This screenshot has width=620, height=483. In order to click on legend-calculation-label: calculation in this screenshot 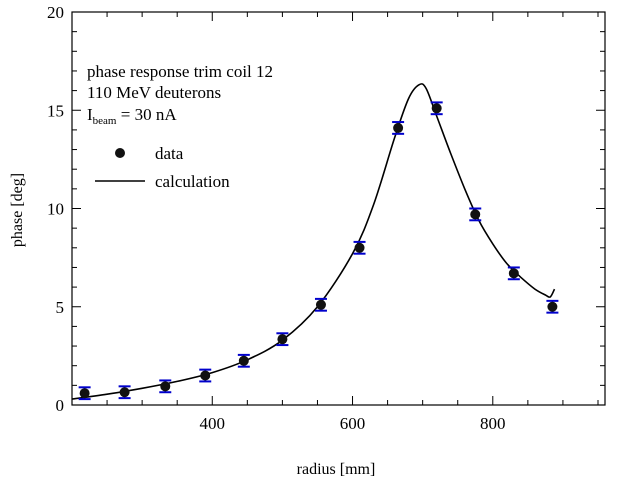, I will do `click(192, 181)`.